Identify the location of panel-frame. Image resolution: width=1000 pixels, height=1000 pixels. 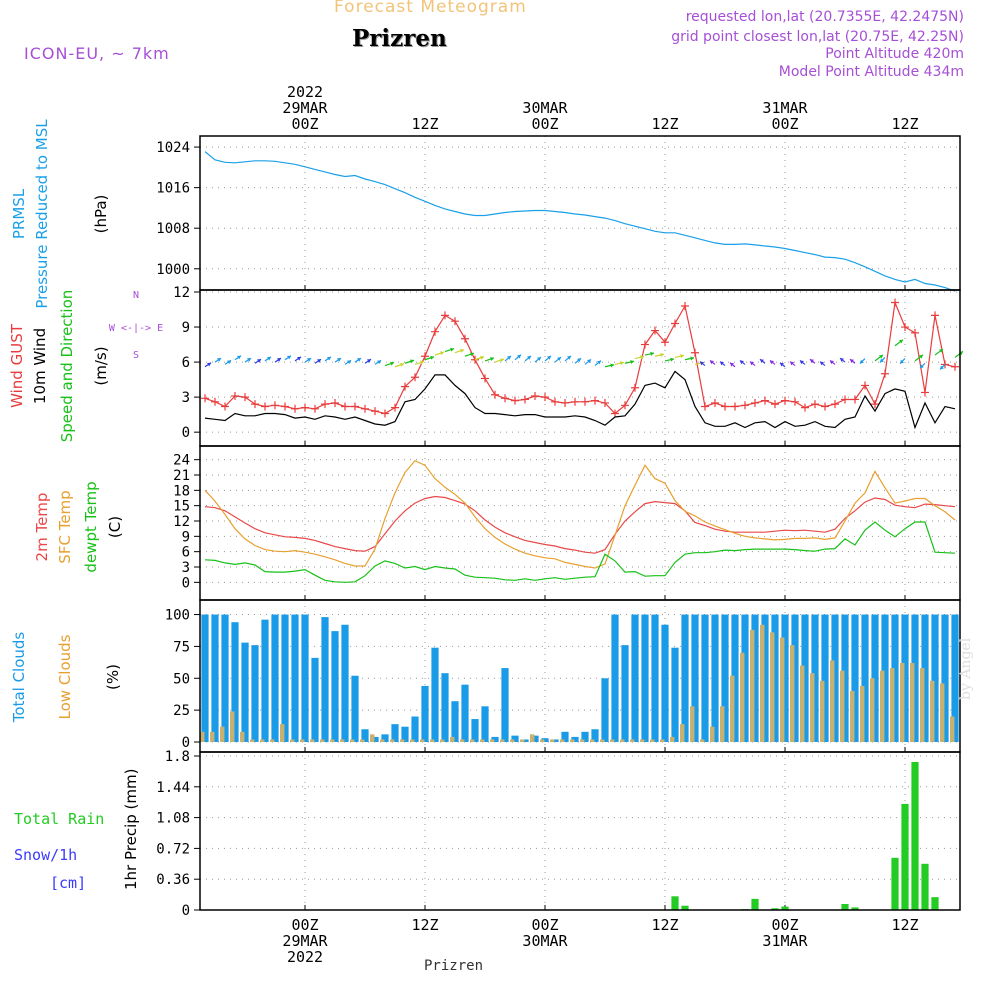
(580, 831).